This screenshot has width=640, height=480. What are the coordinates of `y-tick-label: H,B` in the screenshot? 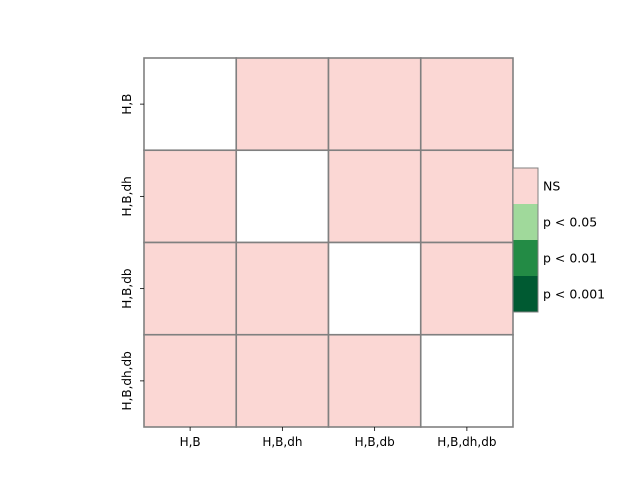 It's located at (127, 104).